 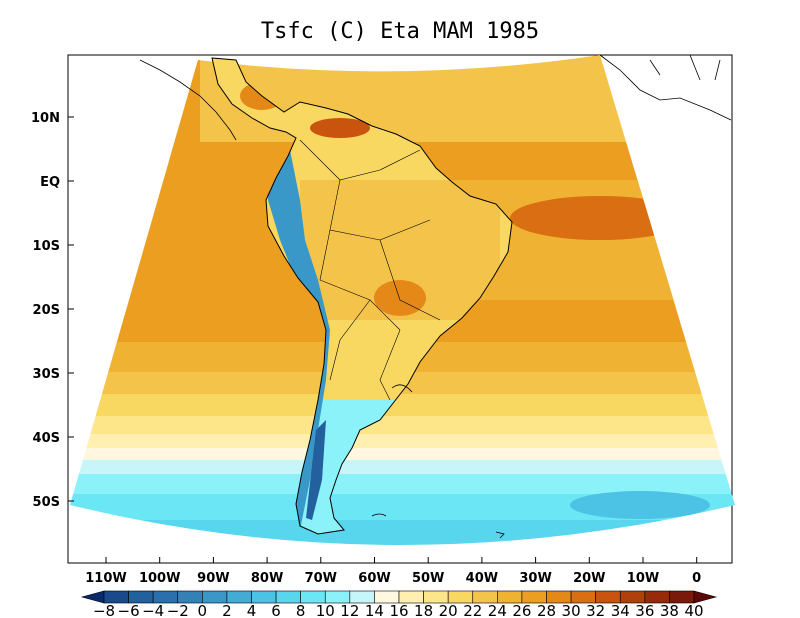 I want to click on longitude-axis: 110W 100W 90W 80W 70W 60W 50W 40W 30W 20W 10W 0, so click(x=393, y=571).